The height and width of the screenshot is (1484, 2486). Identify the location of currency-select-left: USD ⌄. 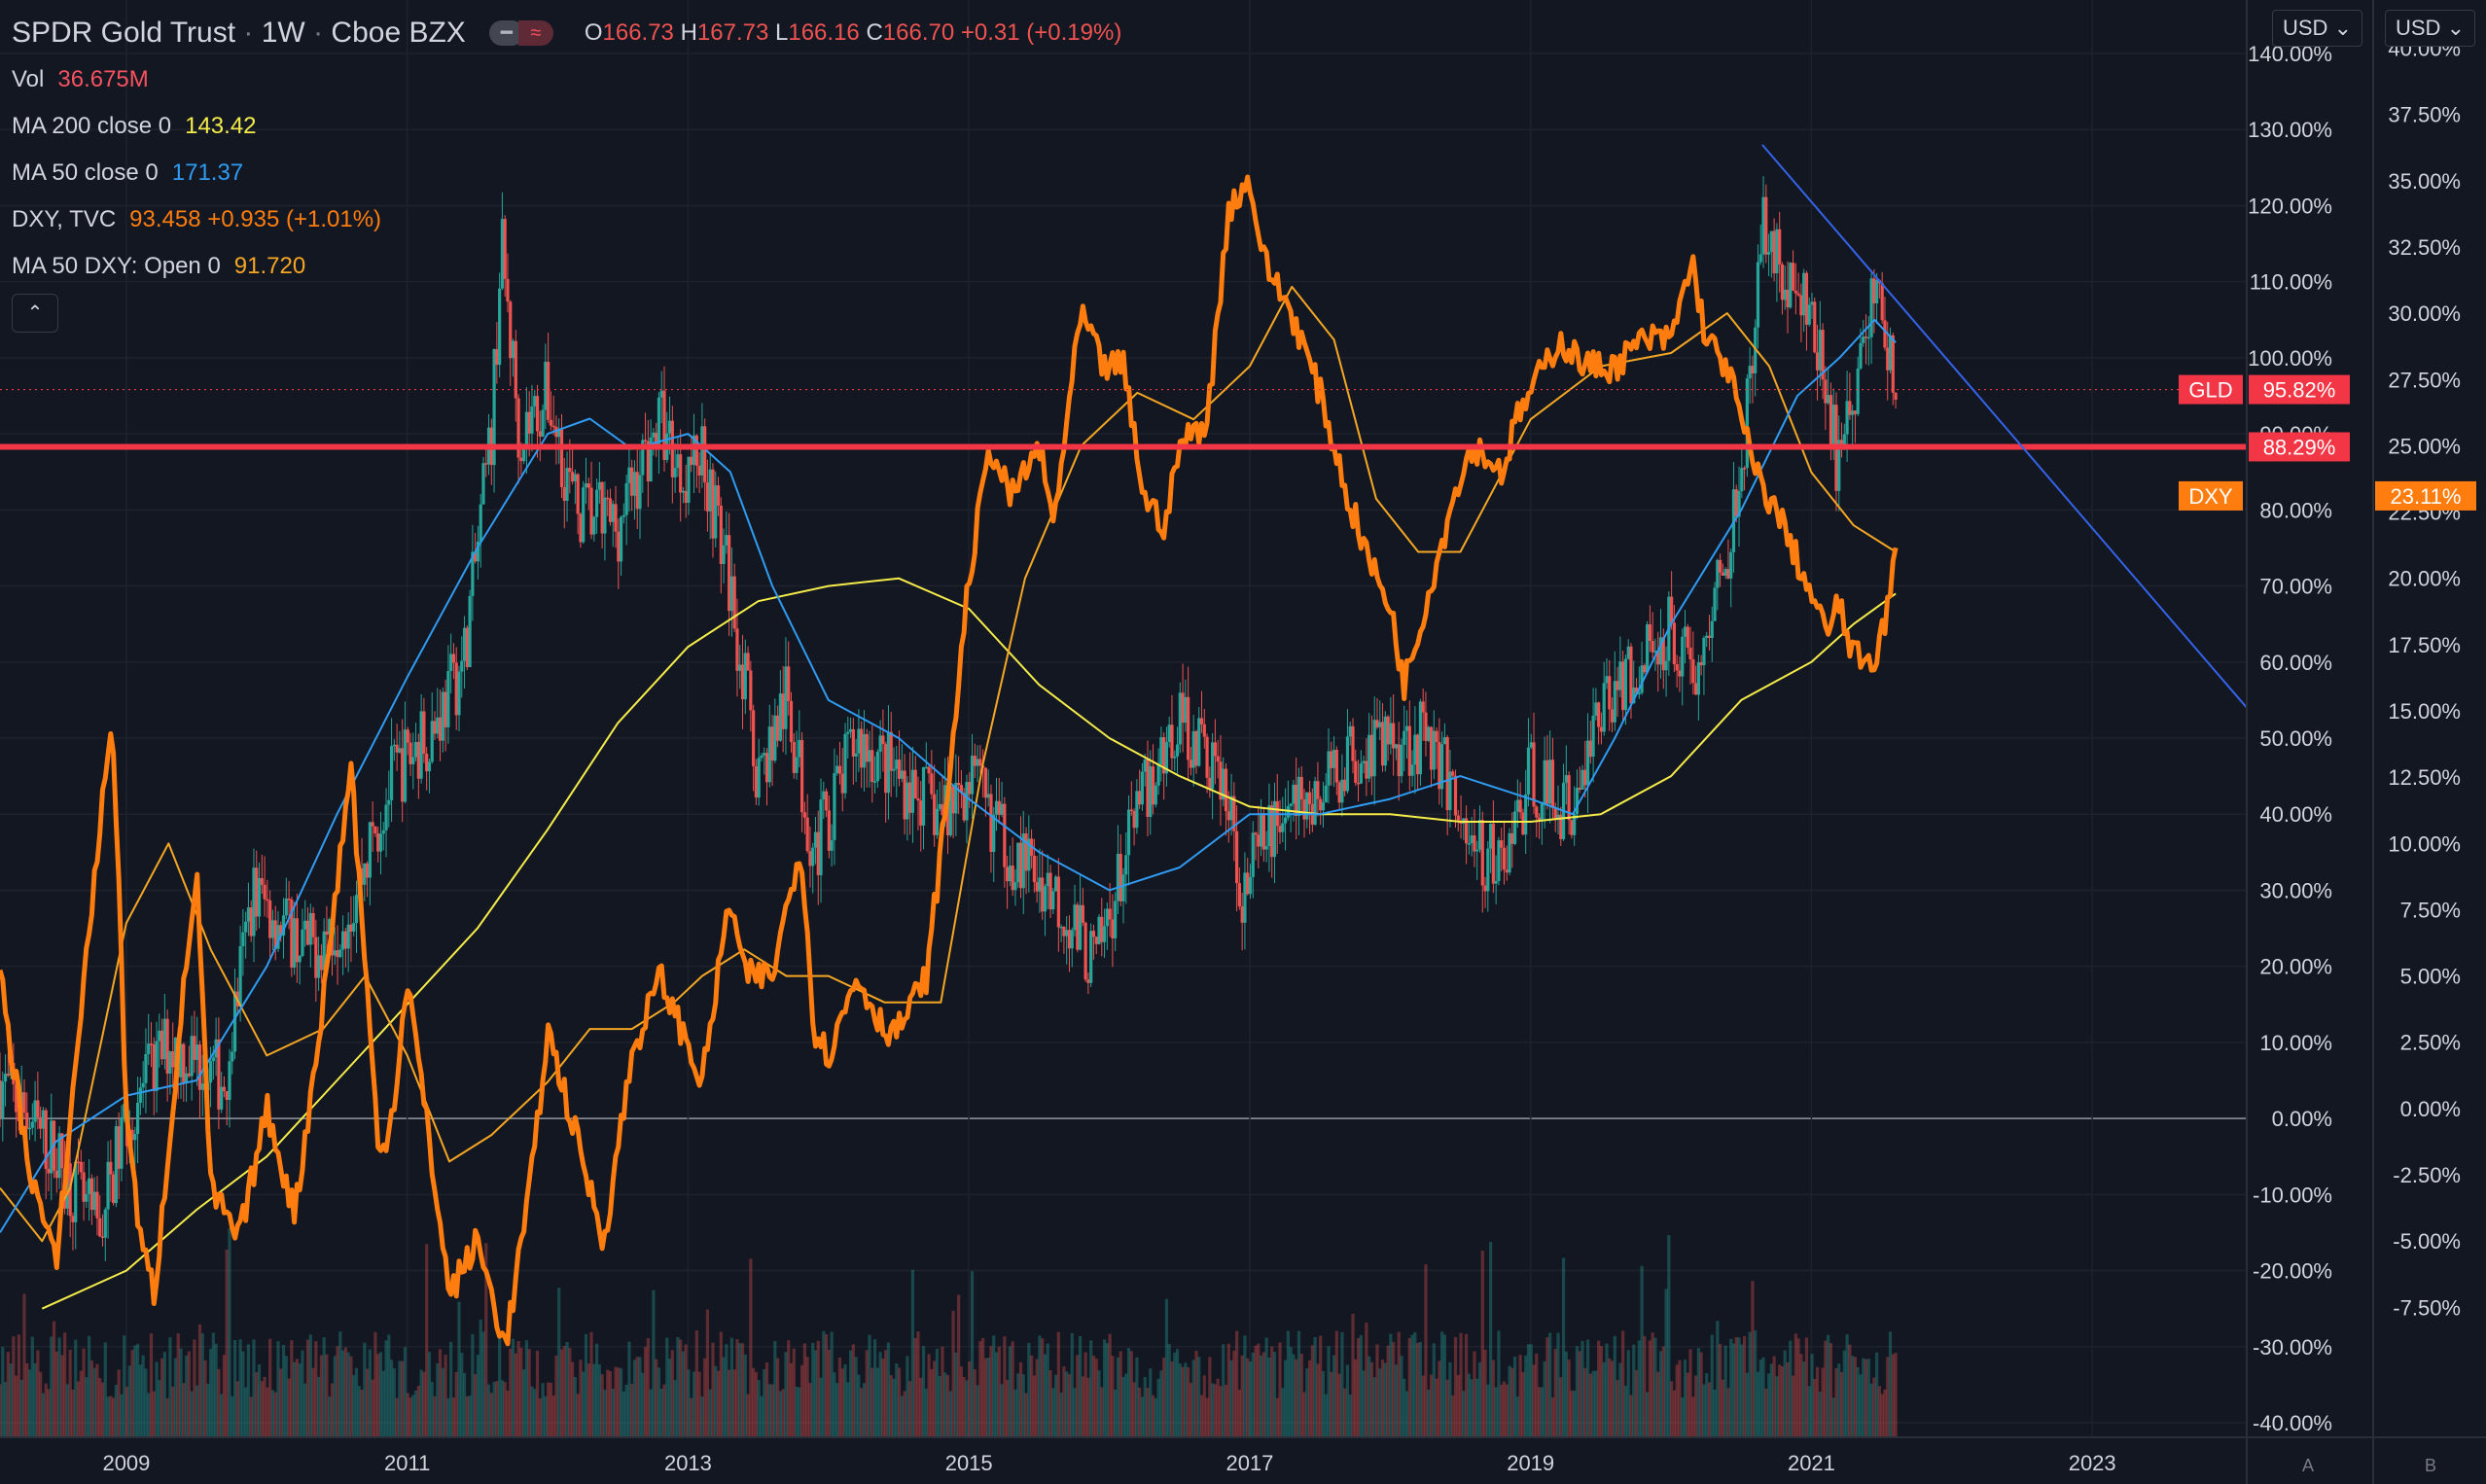
(2317, 29).